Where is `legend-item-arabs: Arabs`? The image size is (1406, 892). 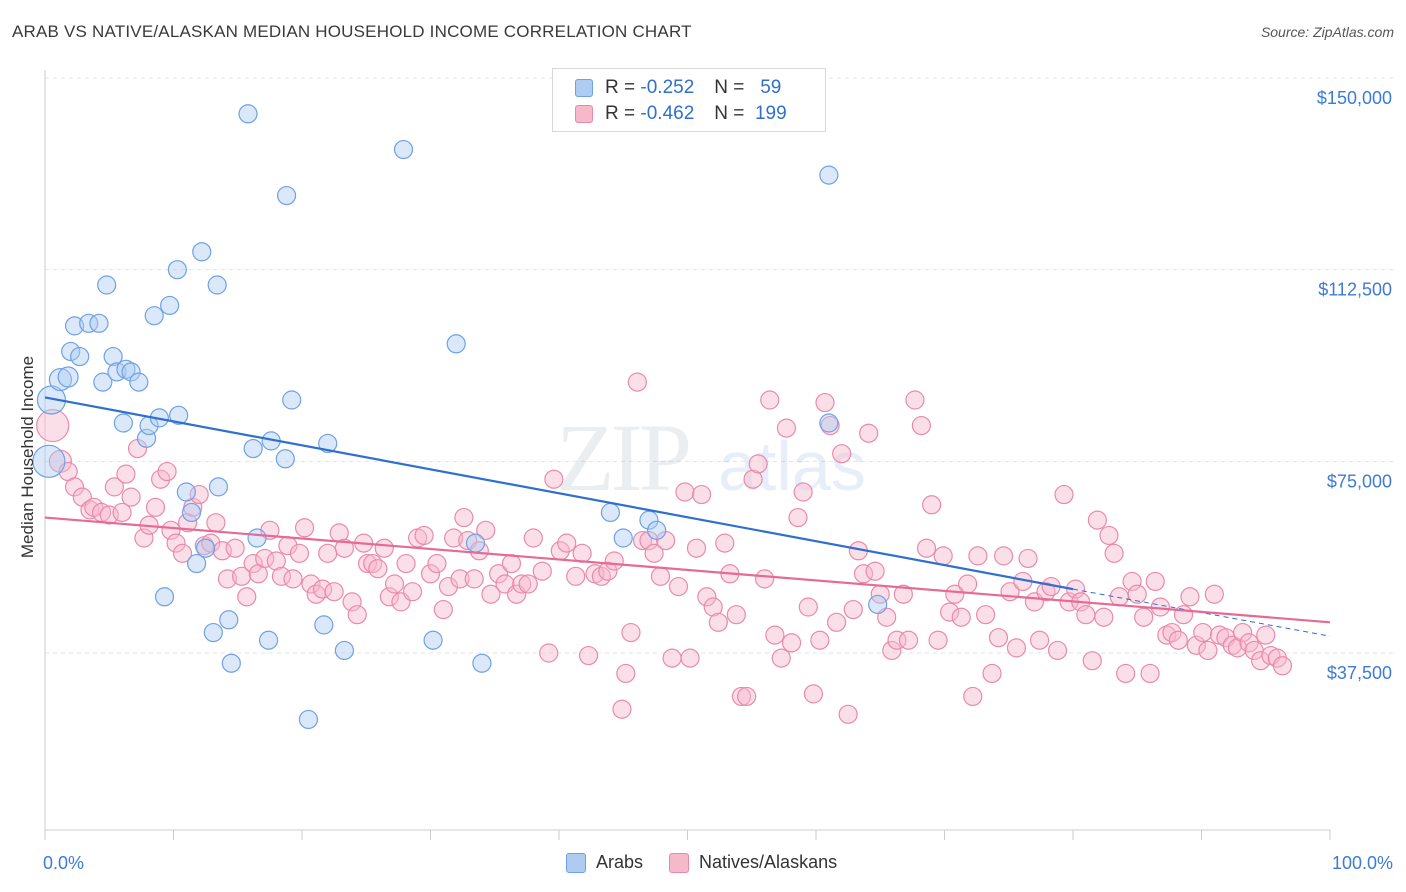 legend-item-arabs: Arabs is located at coordinates (604, 862).